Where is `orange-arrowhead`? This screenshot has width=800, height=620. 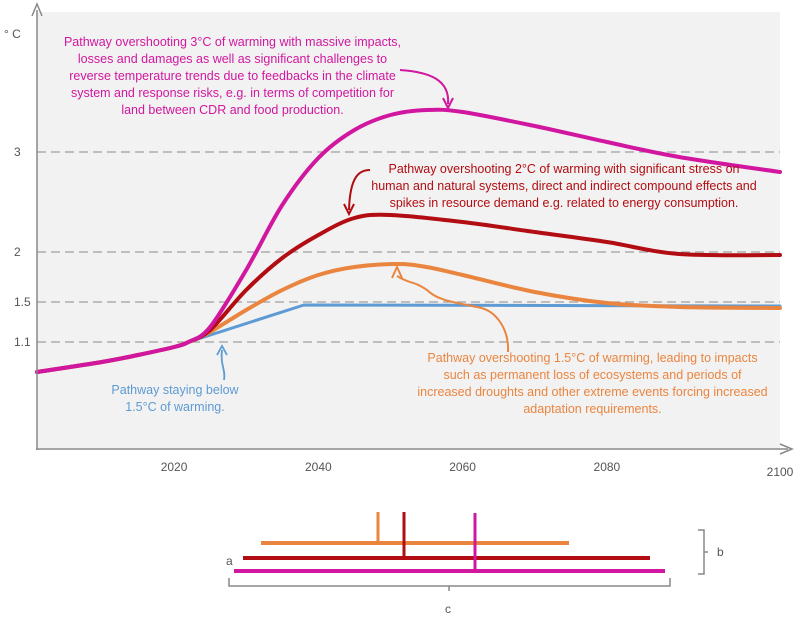 orange-arrowhead is located at coordinates (397, 271).